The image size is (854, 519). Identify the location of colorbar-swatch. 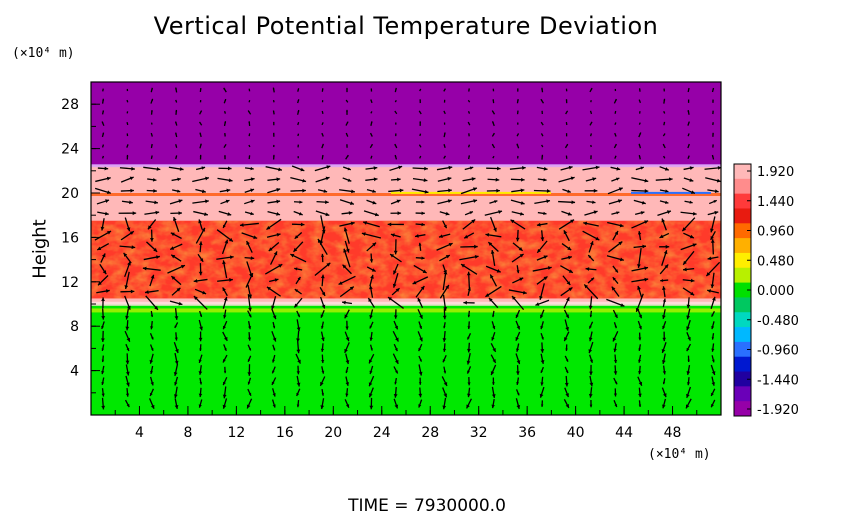
(742, 409).